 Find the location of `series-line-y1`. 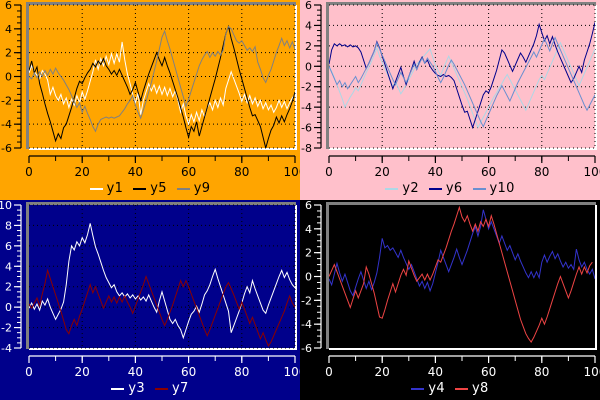

series-line-y1 is located at coordinates (162, 83).